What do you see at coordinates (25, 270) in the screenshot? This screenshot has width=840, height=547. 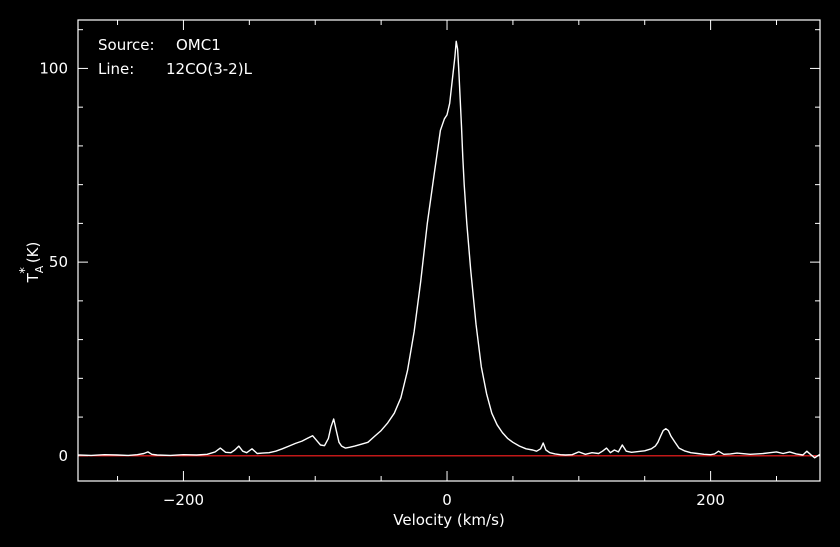 I see `y-axis-label-superscript: *` at bounding box center [25, 270].